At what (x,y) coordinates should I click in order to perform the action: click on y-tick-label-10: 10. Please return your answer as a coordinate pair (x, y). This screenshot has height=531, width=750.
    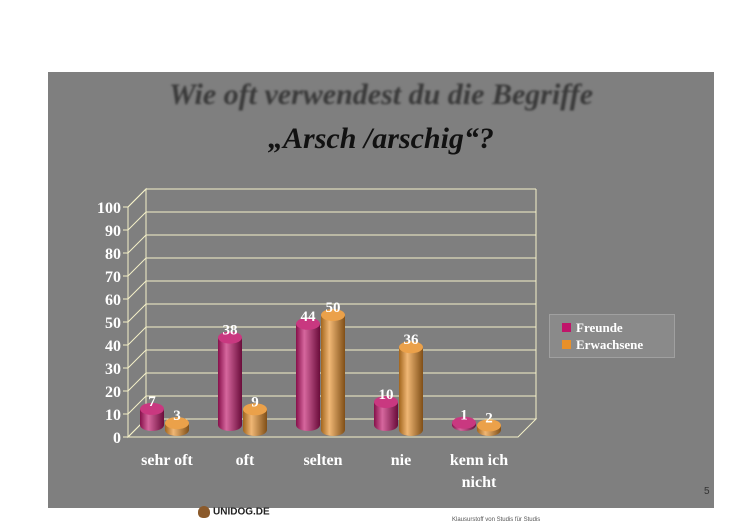
    Looking at the image, I should click on (113, 415).